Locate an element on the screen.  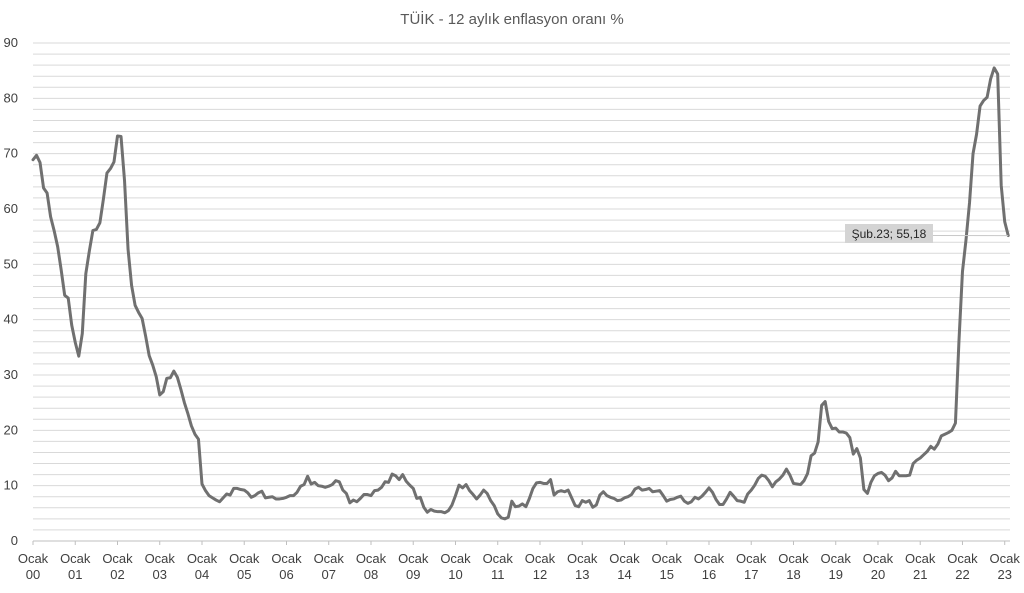
x-tick-label: Ocak 17 is located at coordinates (751, 566).